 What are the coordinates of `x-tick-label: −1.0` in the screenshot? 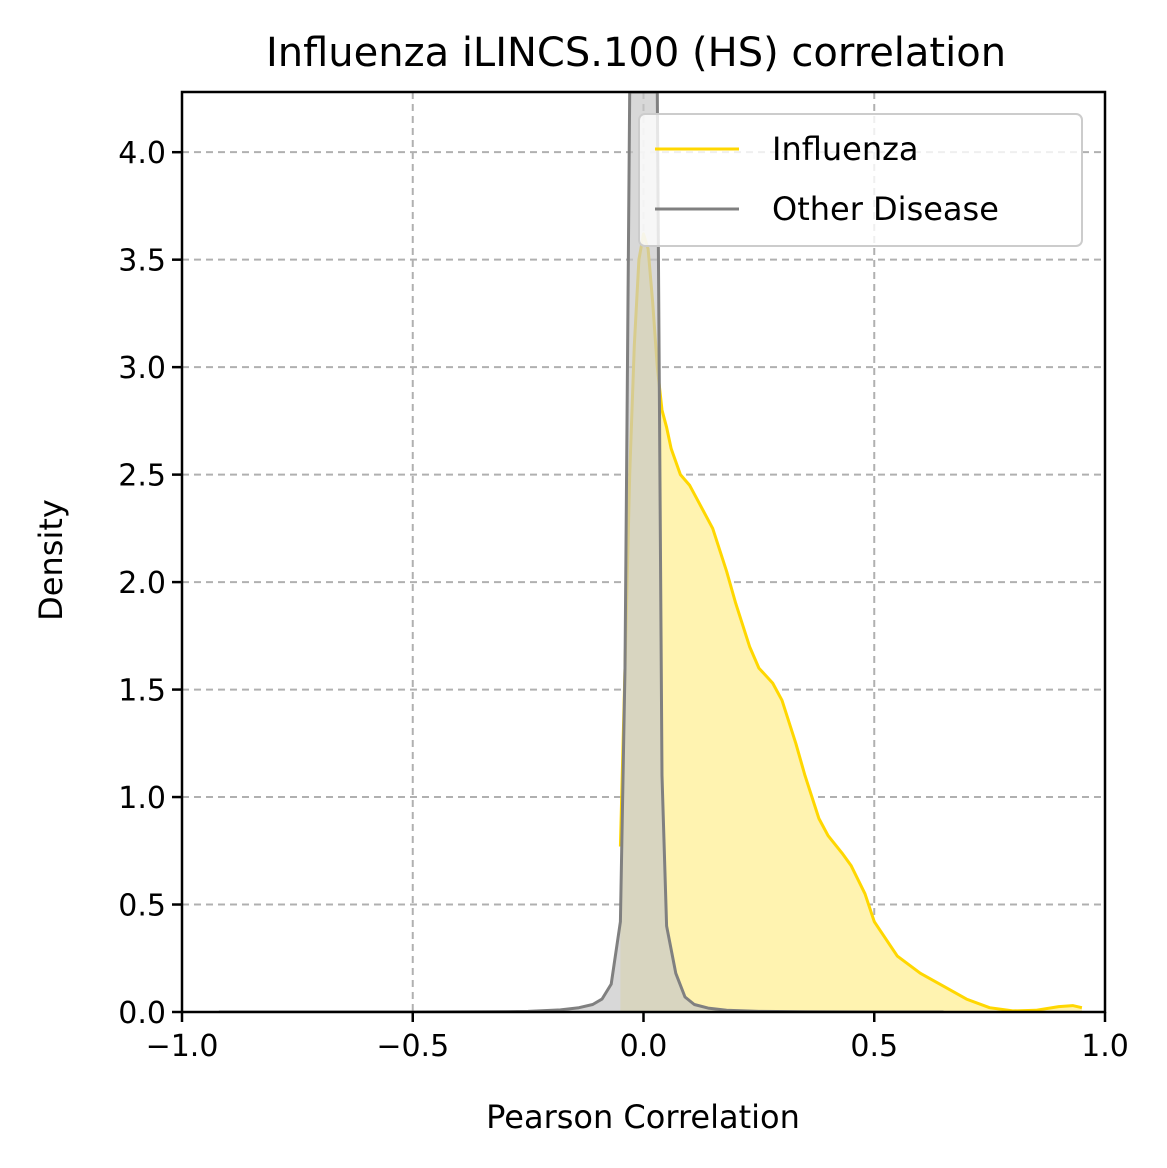 It's located at (182, 1046).